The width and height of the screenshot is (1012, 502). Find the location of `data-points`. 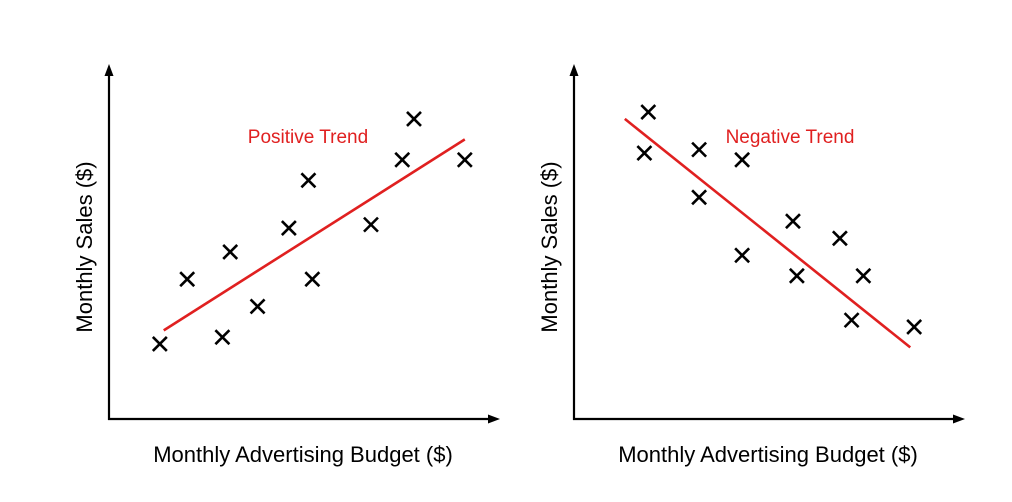

data-points is located at coordinates (773, 226).